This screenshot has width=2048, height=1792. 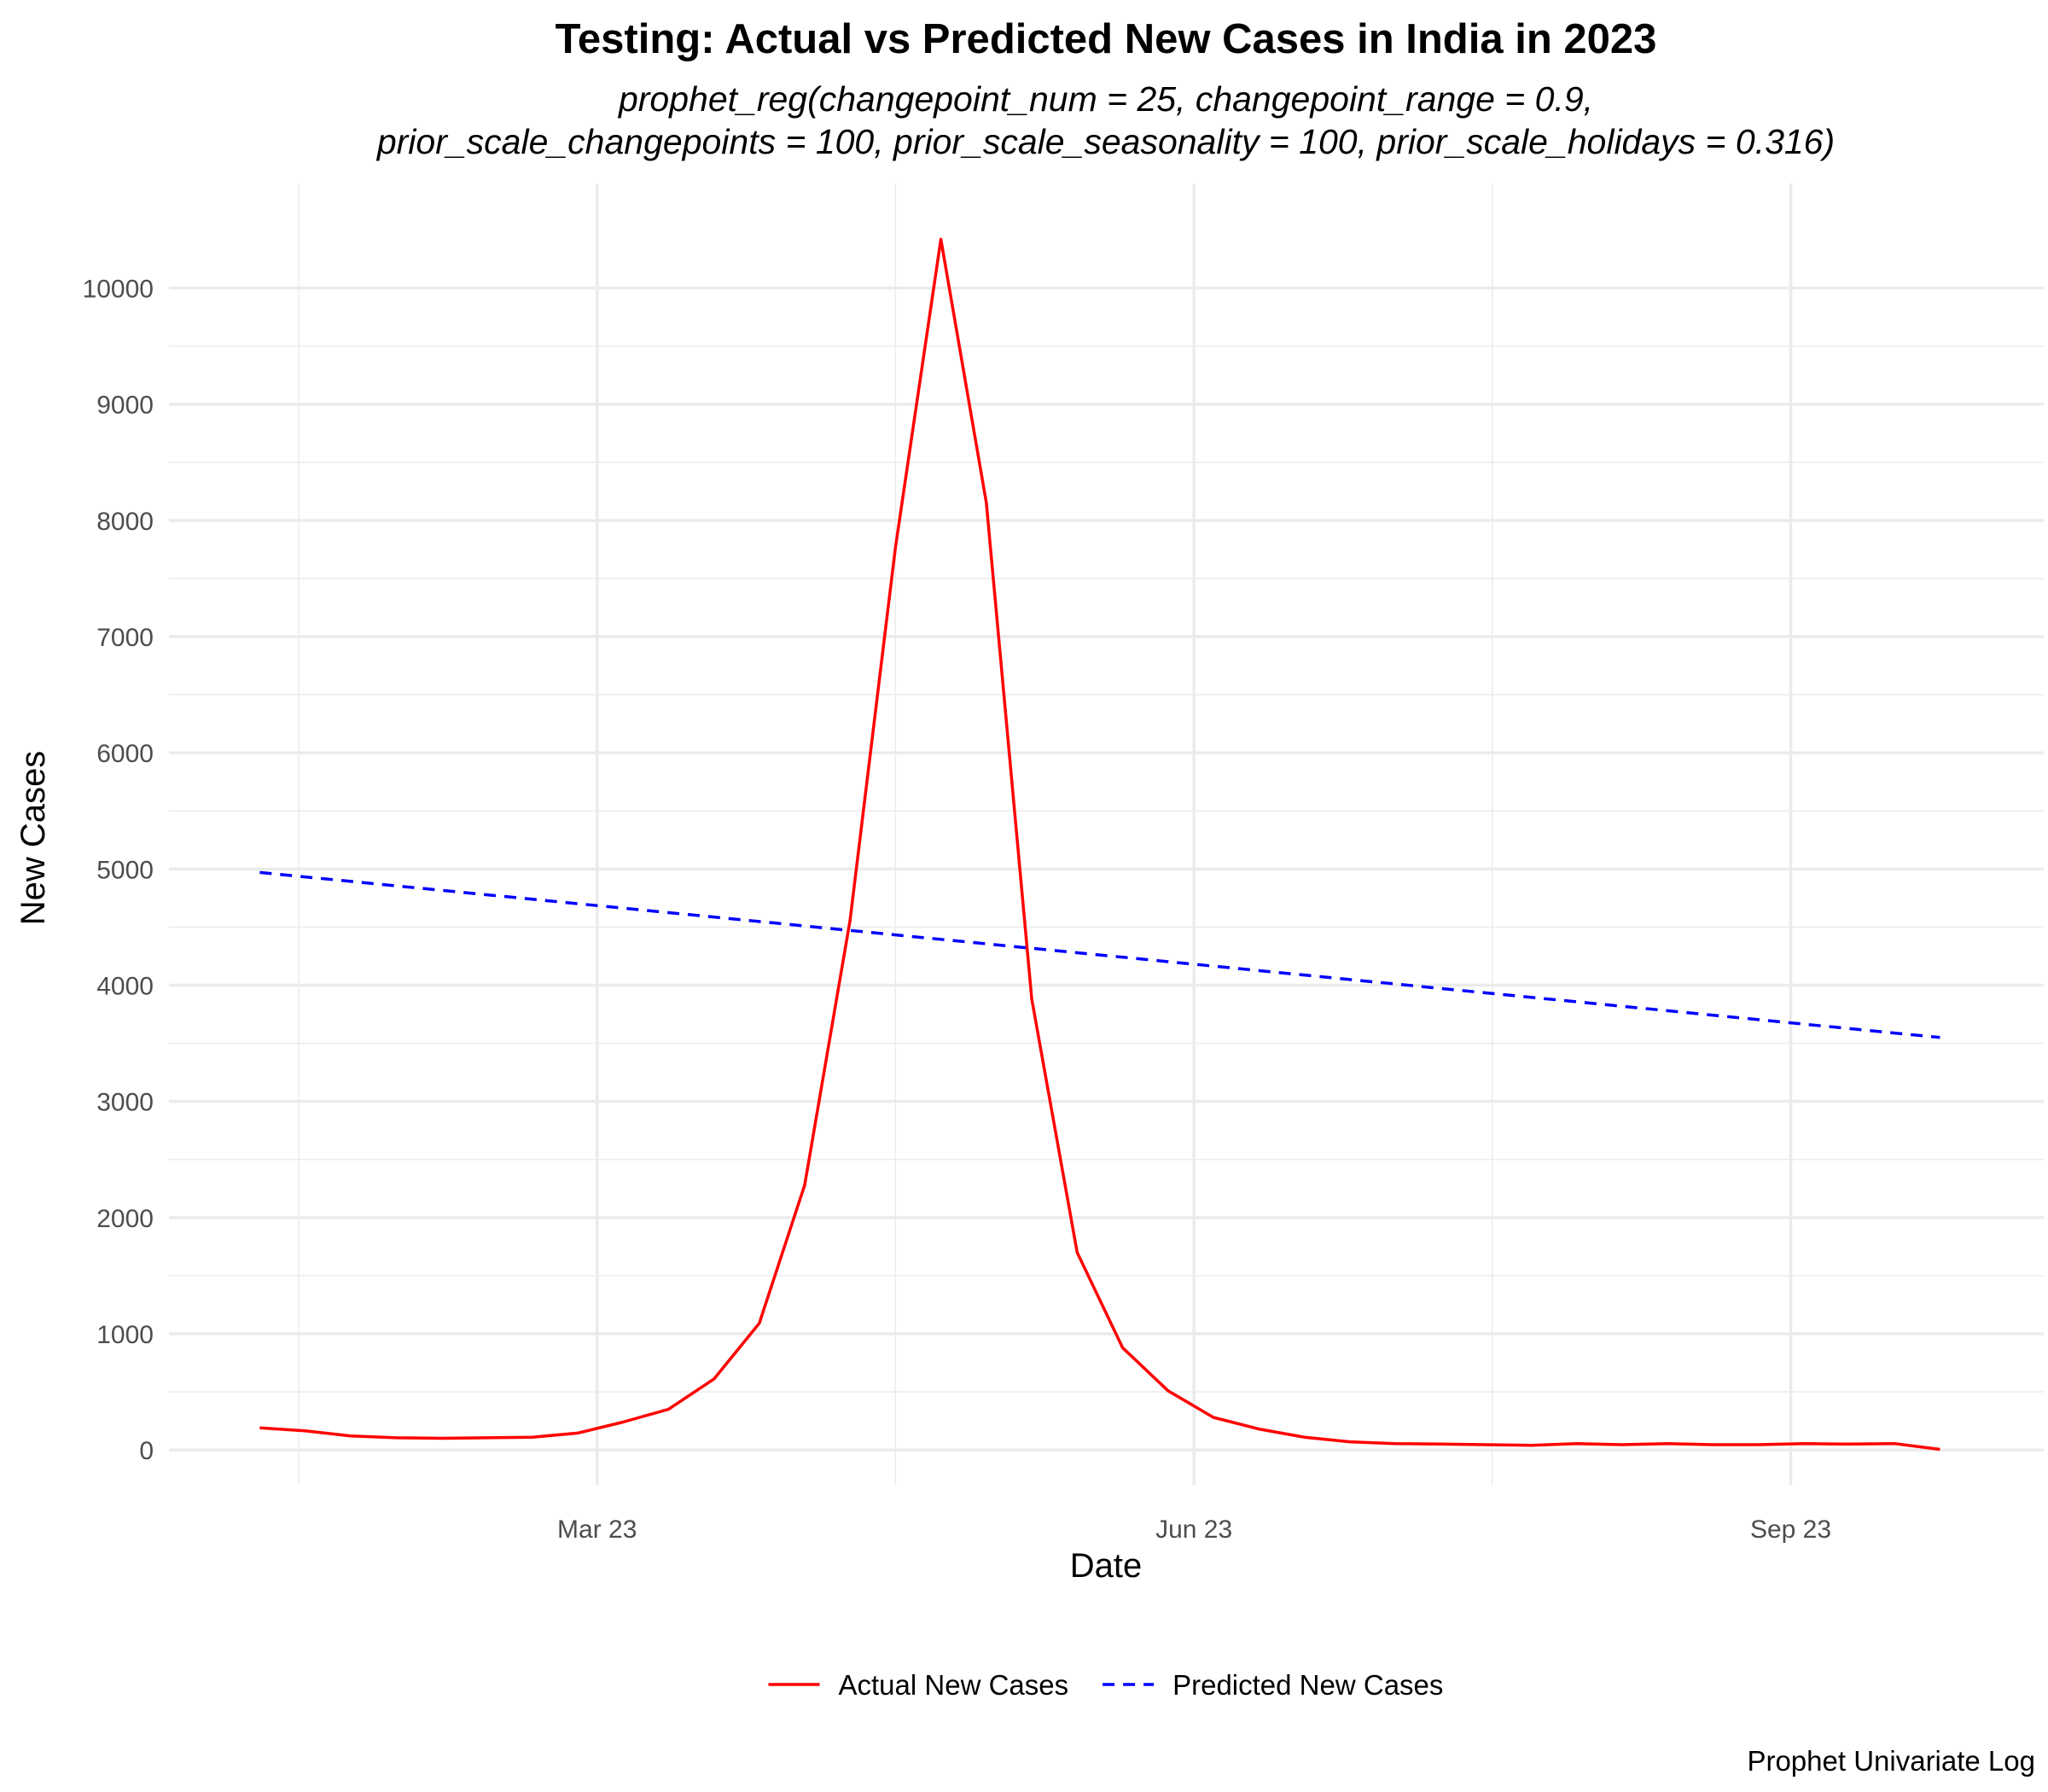 I want to click on y-tick-label: 4000, so click(x=125, y=987).